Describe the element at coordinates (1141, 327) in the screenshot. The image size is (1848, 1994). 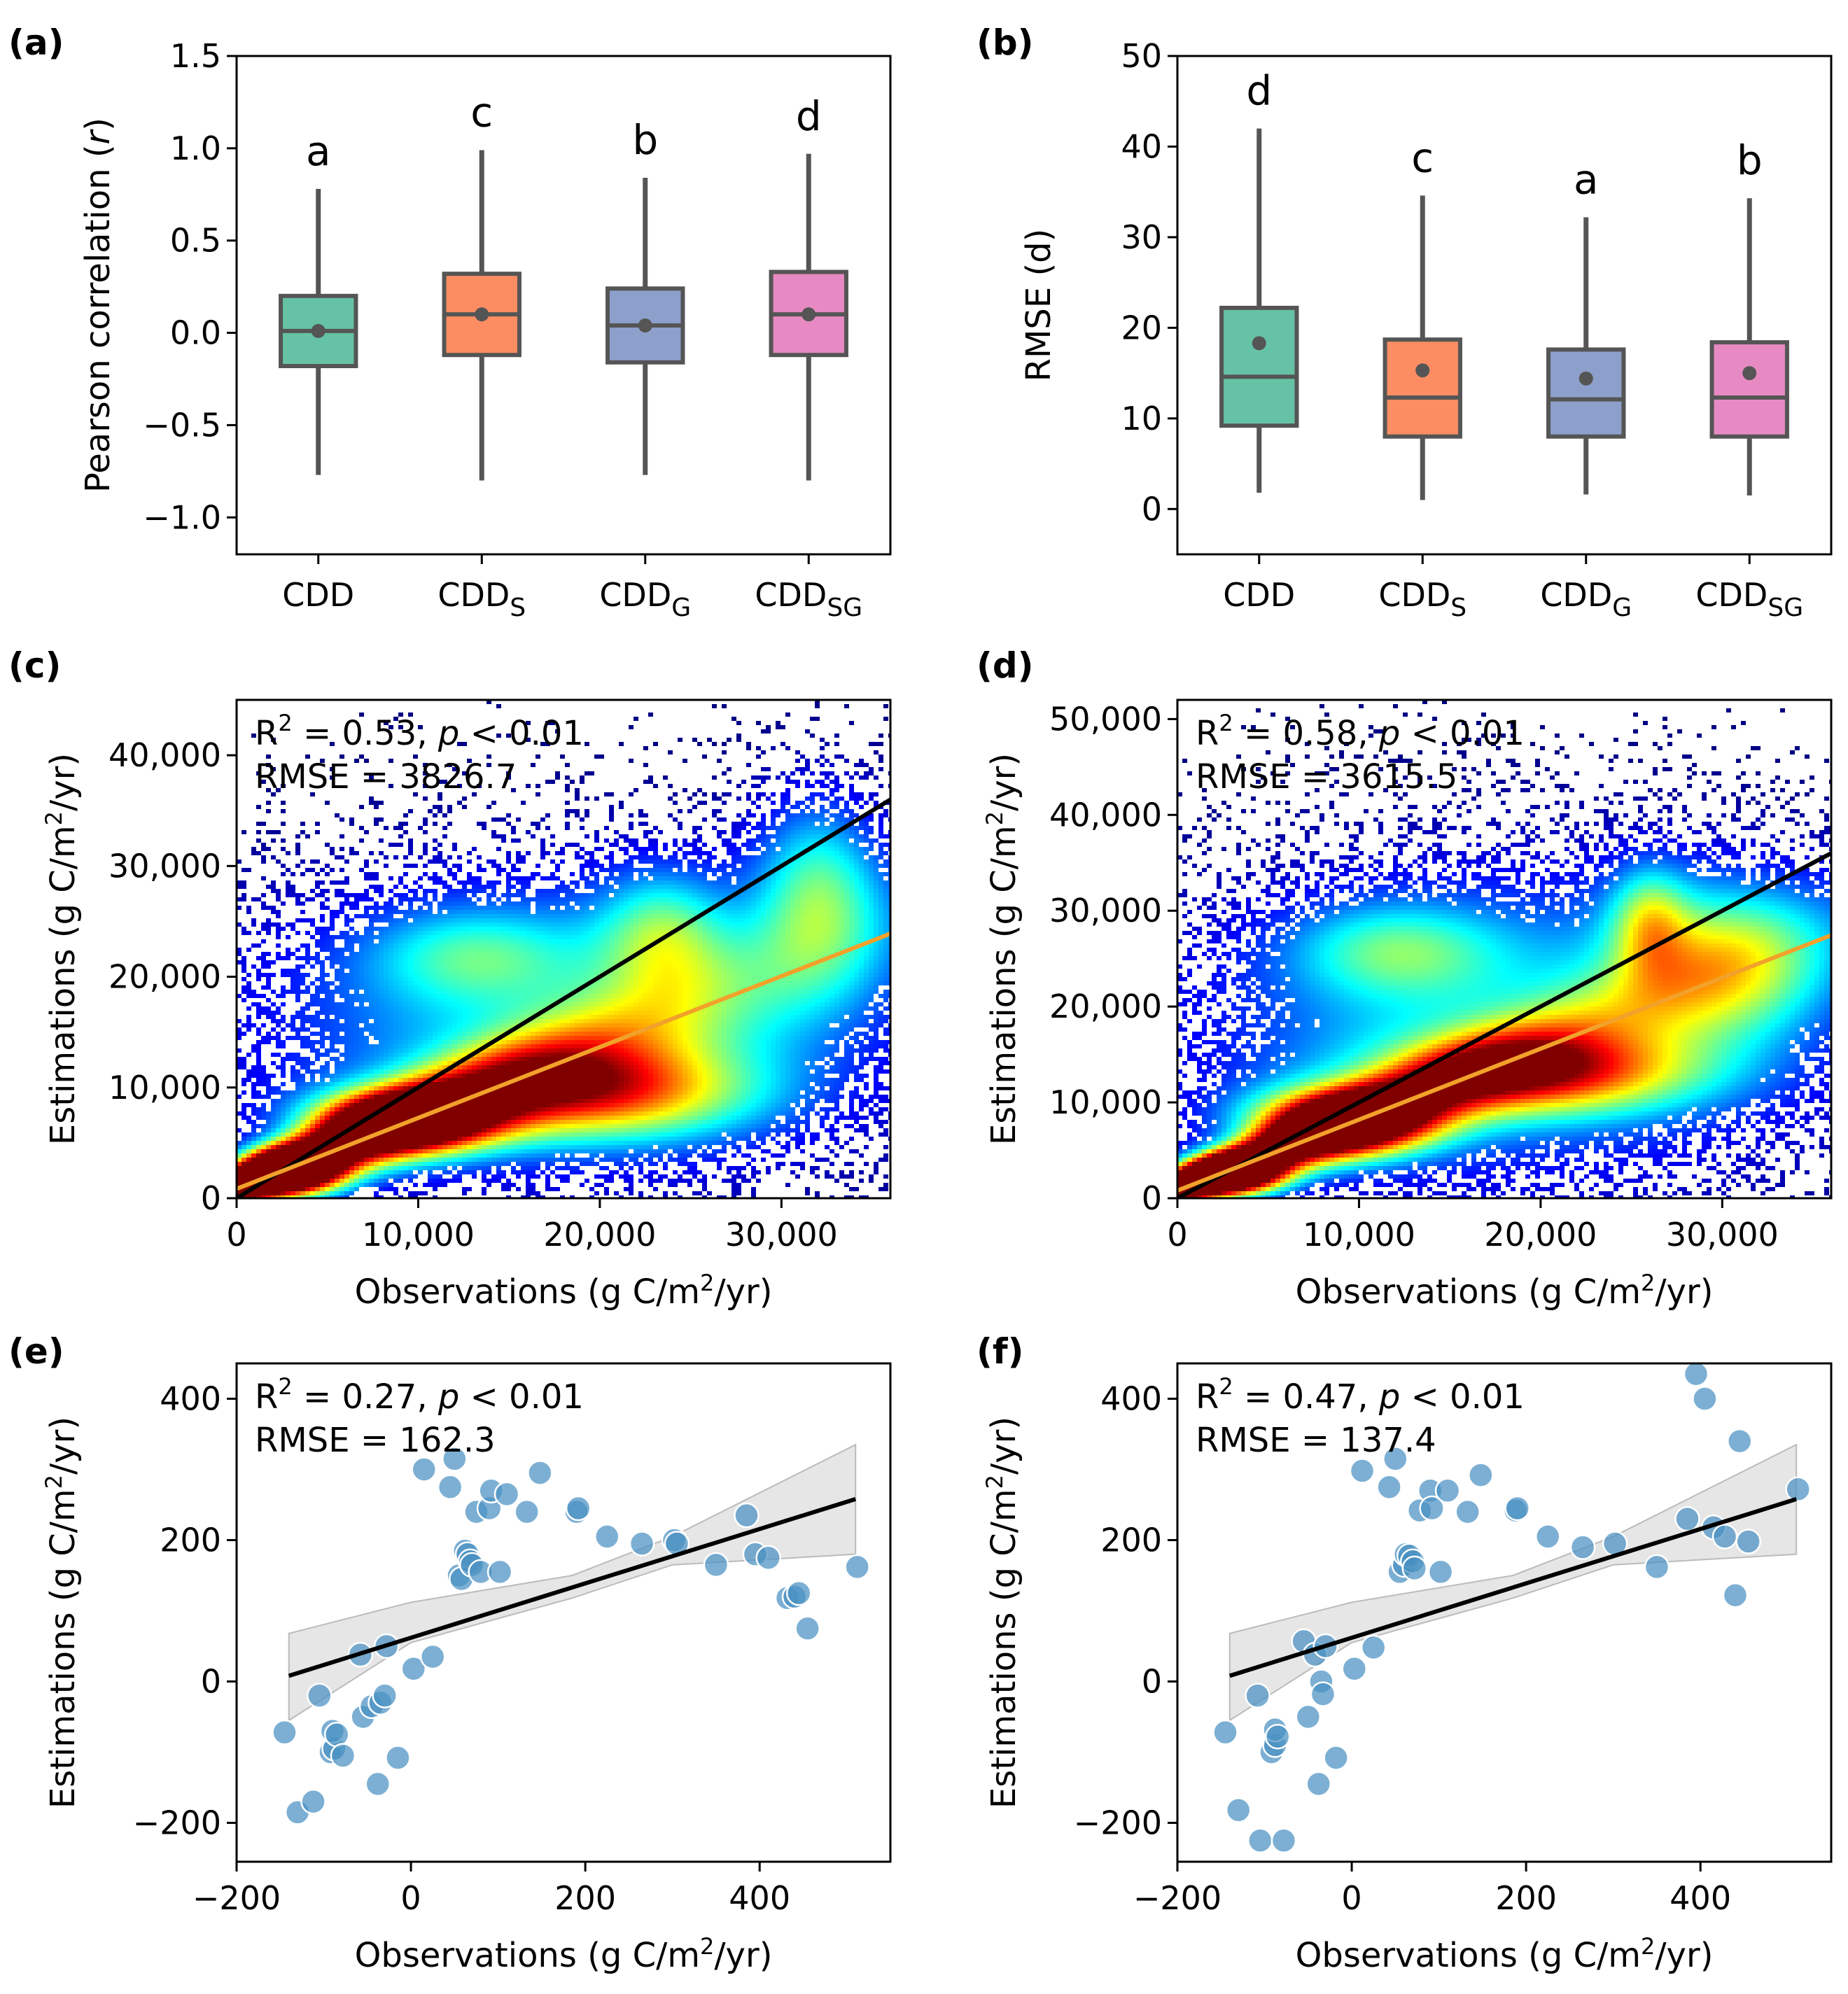
I see `y-tick-label: 20` at that location.